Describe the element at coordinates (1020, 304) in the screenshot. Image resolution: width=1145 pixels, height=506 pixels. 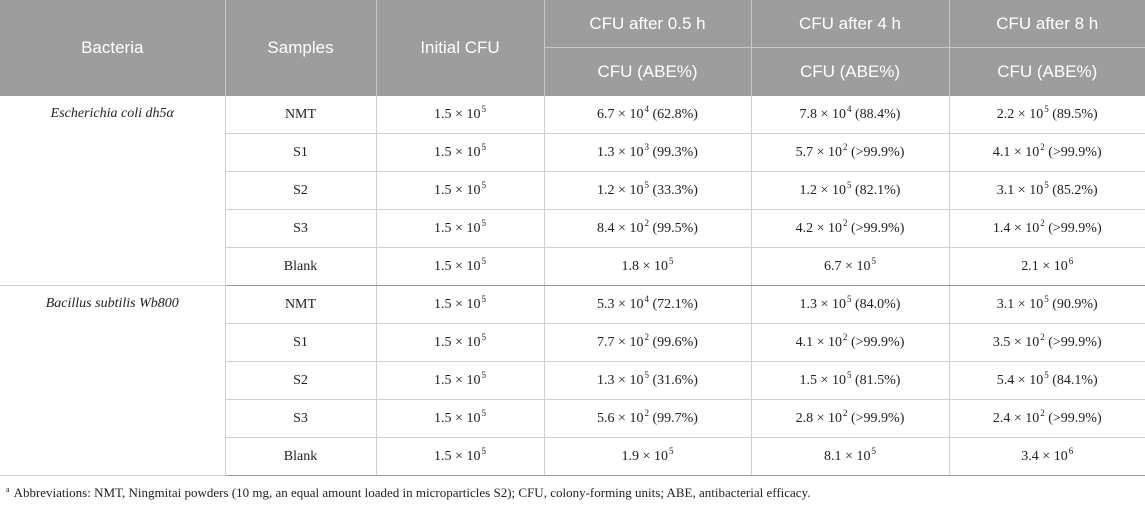
I see `cfu-mantissa: 3.1 × 10` at that location.